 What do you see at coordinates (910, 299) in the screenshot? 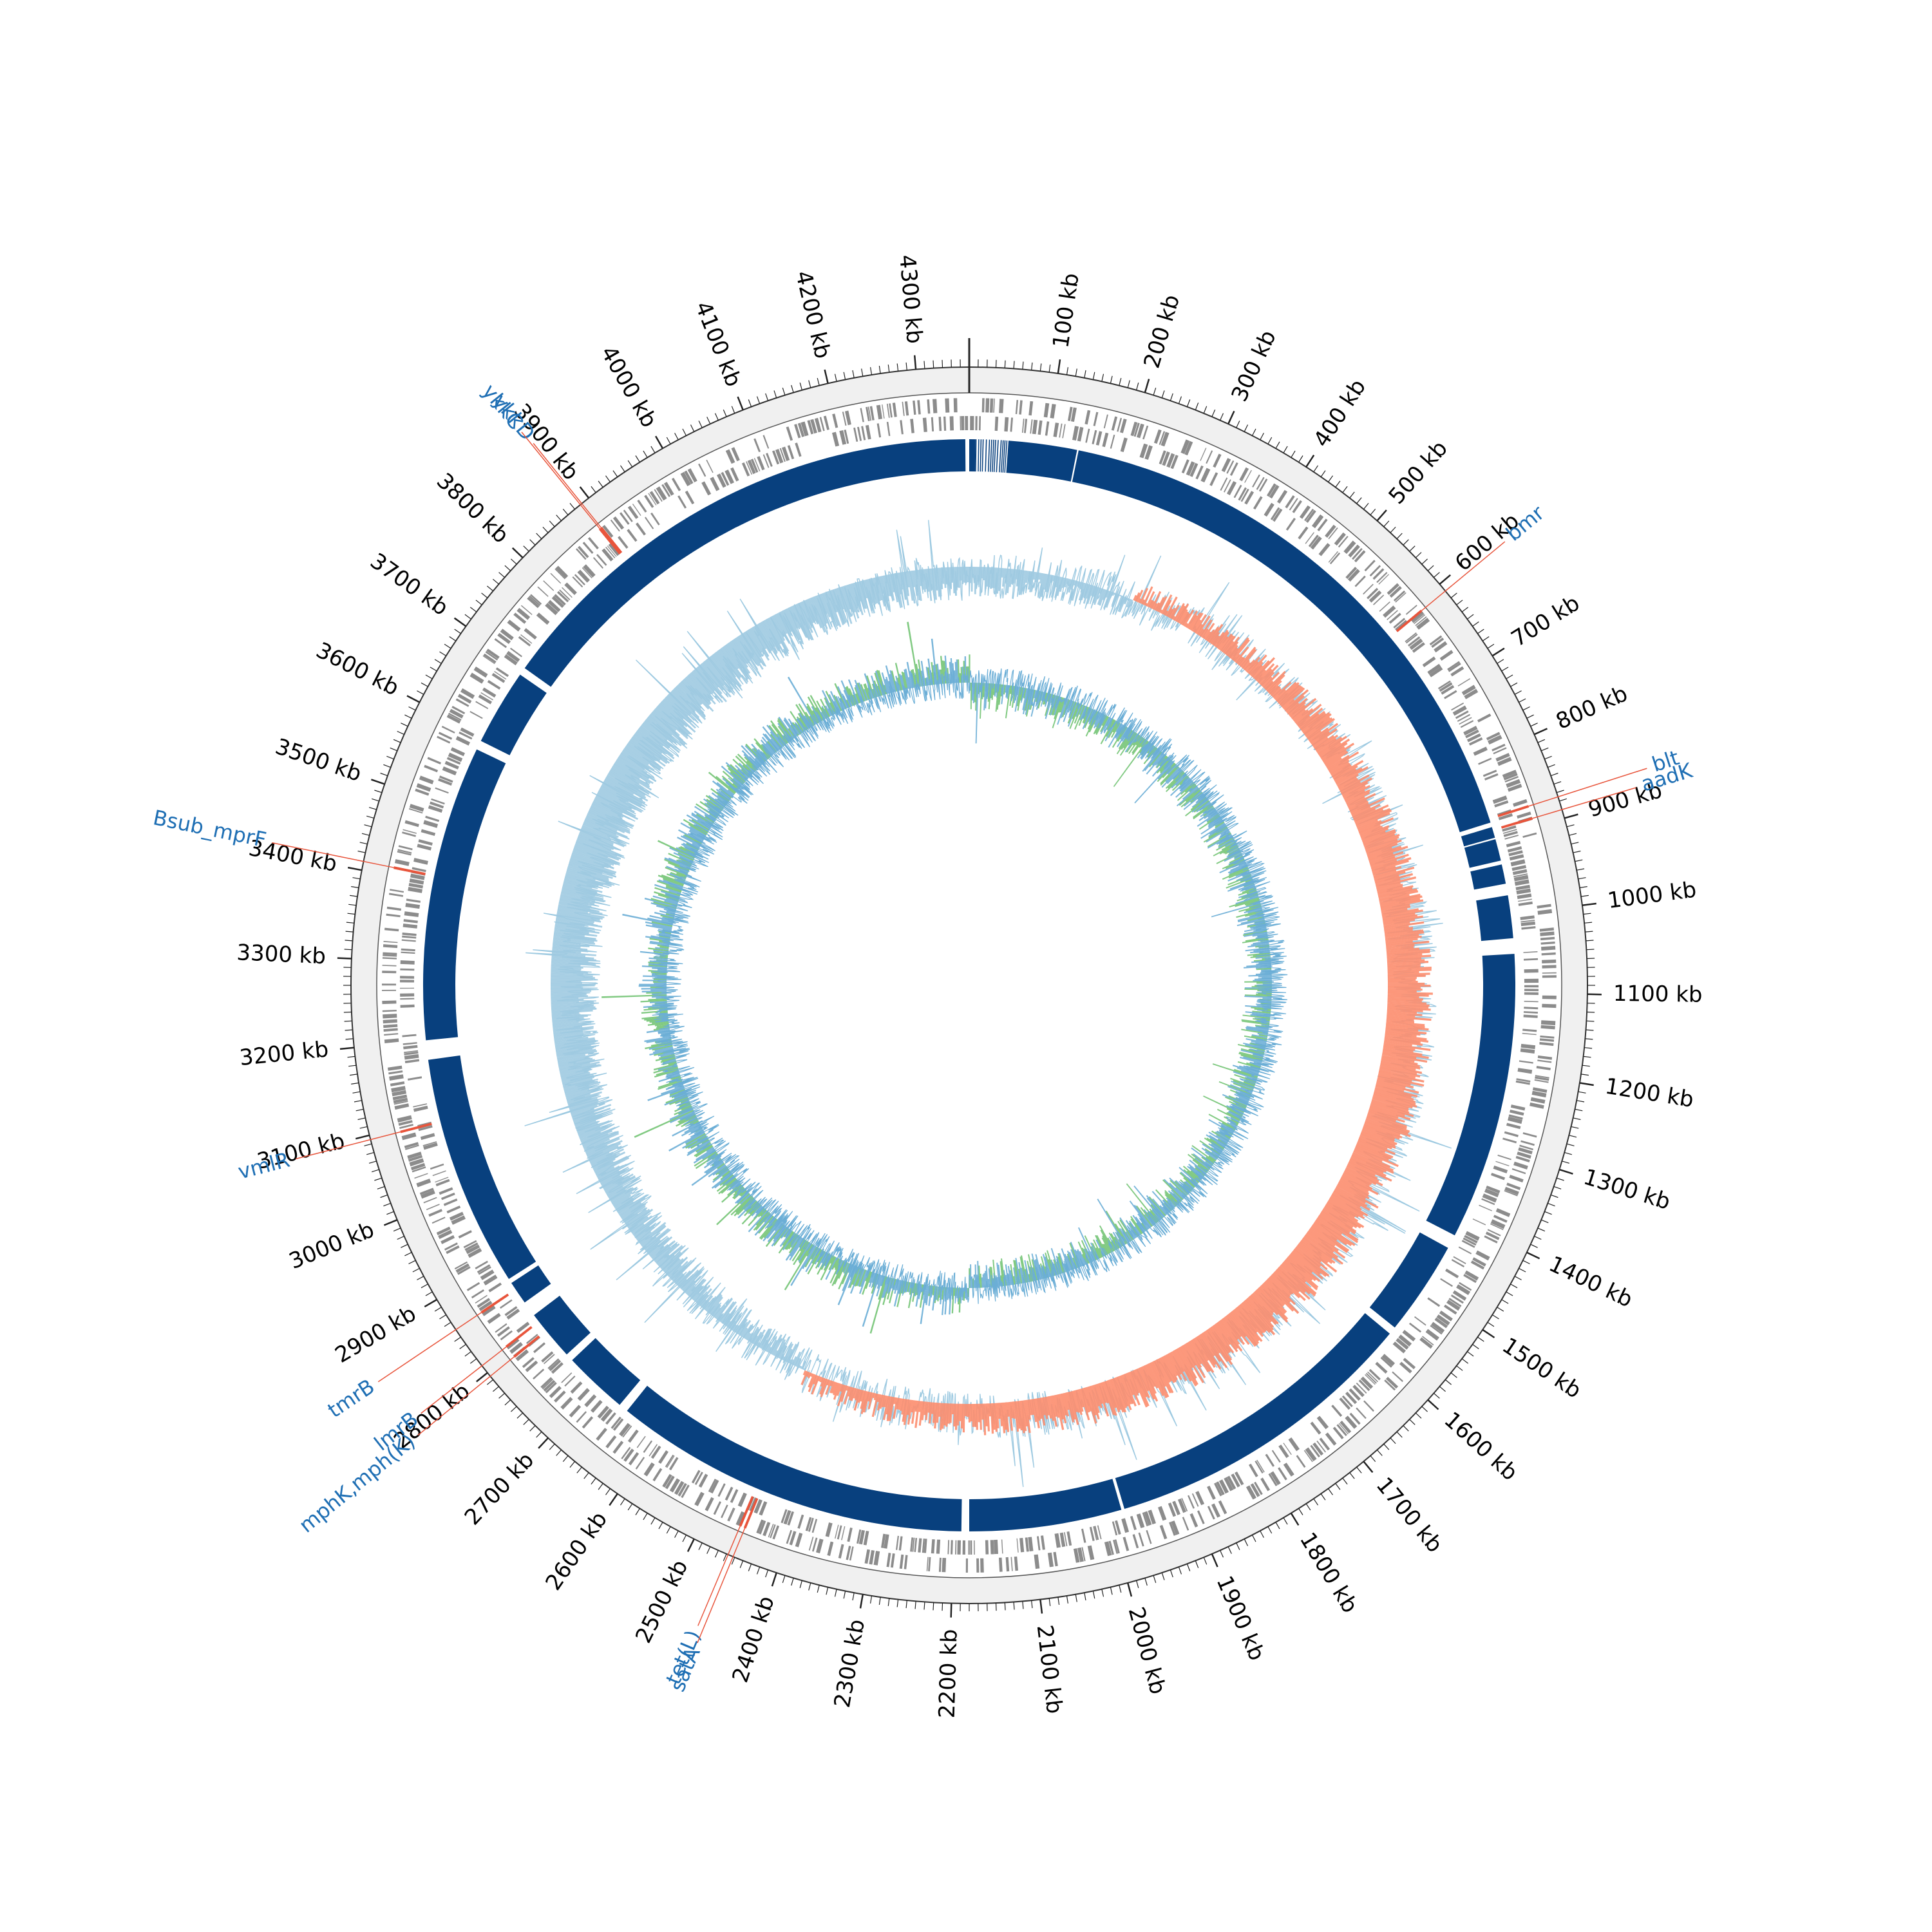
I see `tick-label: 4300 kb` at bounding box center [910, 299].